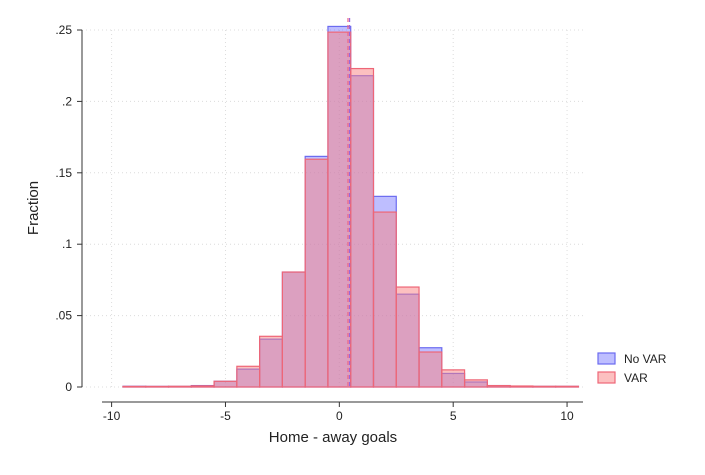 The width and height of the screenshot is (705, 475). I want to click on legend-label-no-var: No VAR, so click(645, 359).